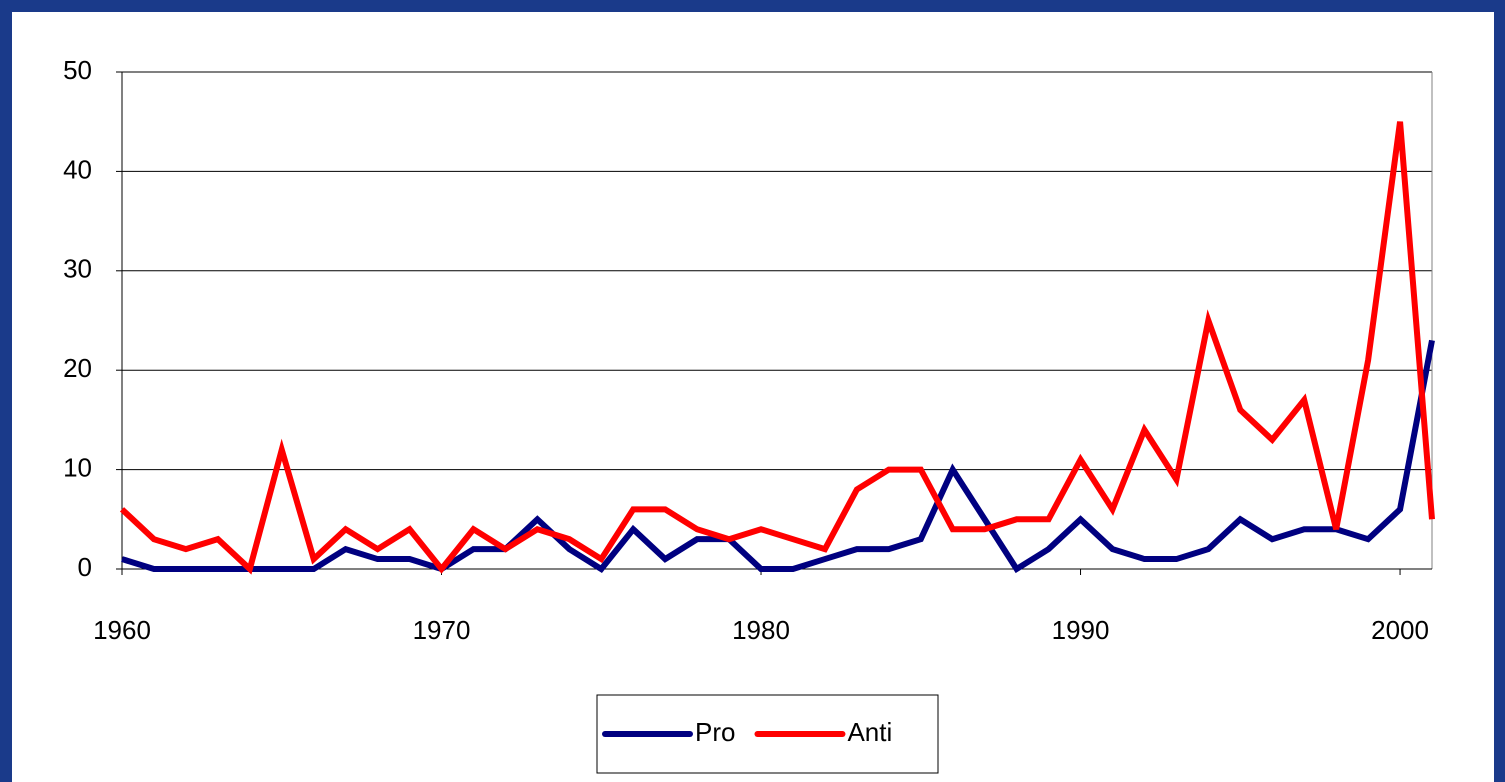  I want to click on x-tick-label: 1970, so click(442, 630).